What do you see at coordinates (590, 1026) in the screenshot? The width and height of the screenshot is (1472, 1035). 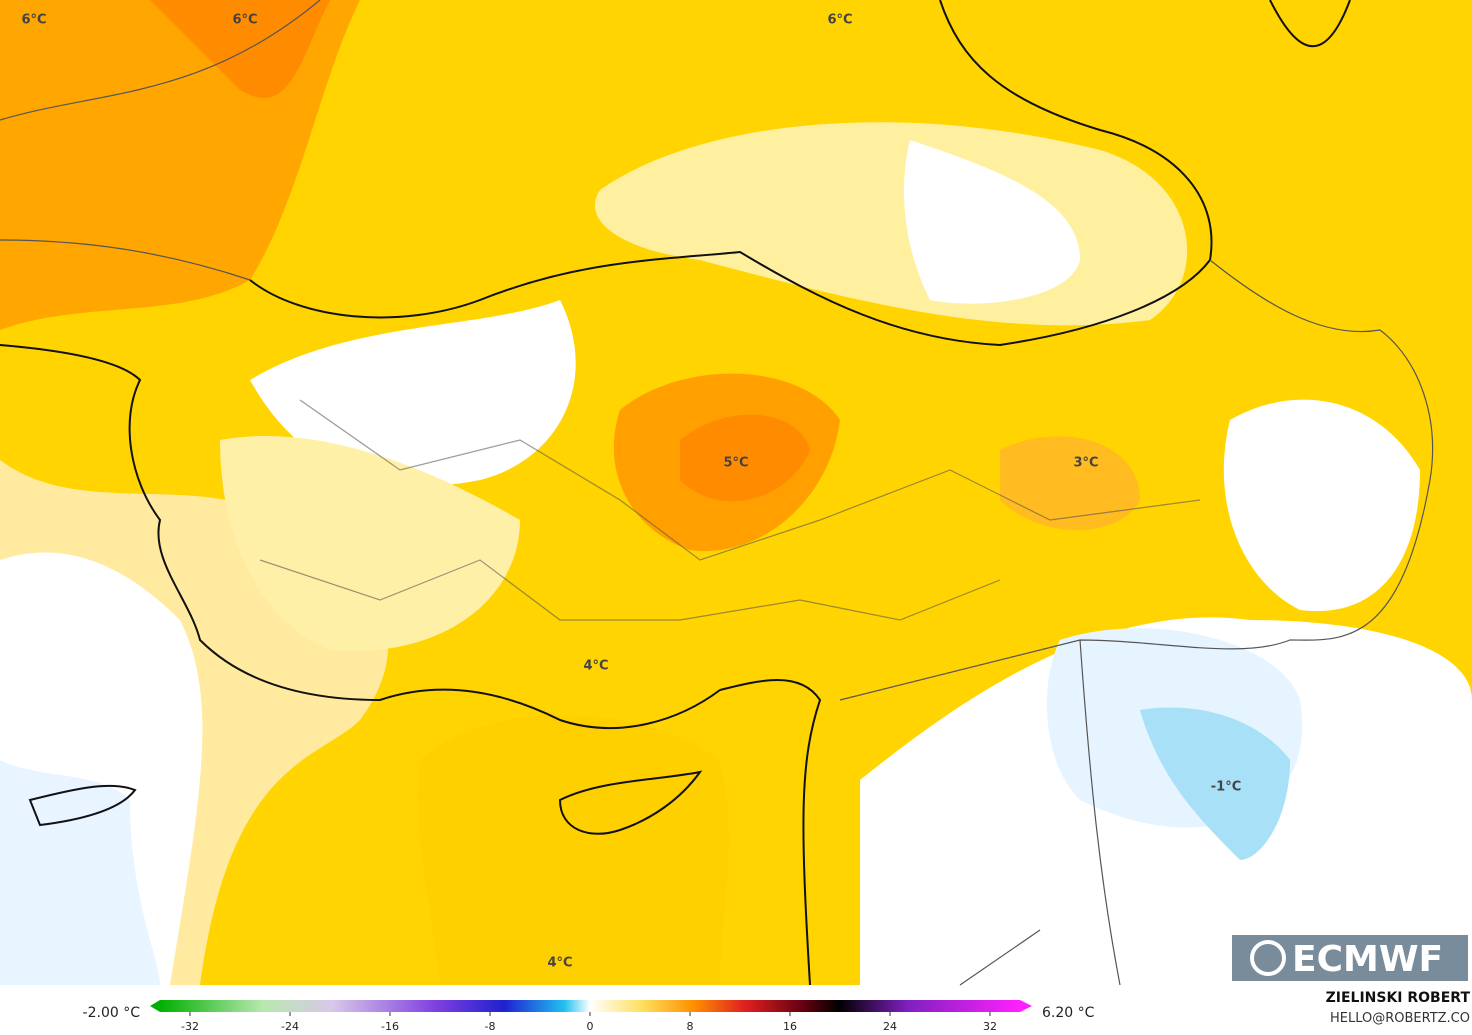 I see `colorbar-tick-label: 0` at bounding box center [590, 1026].